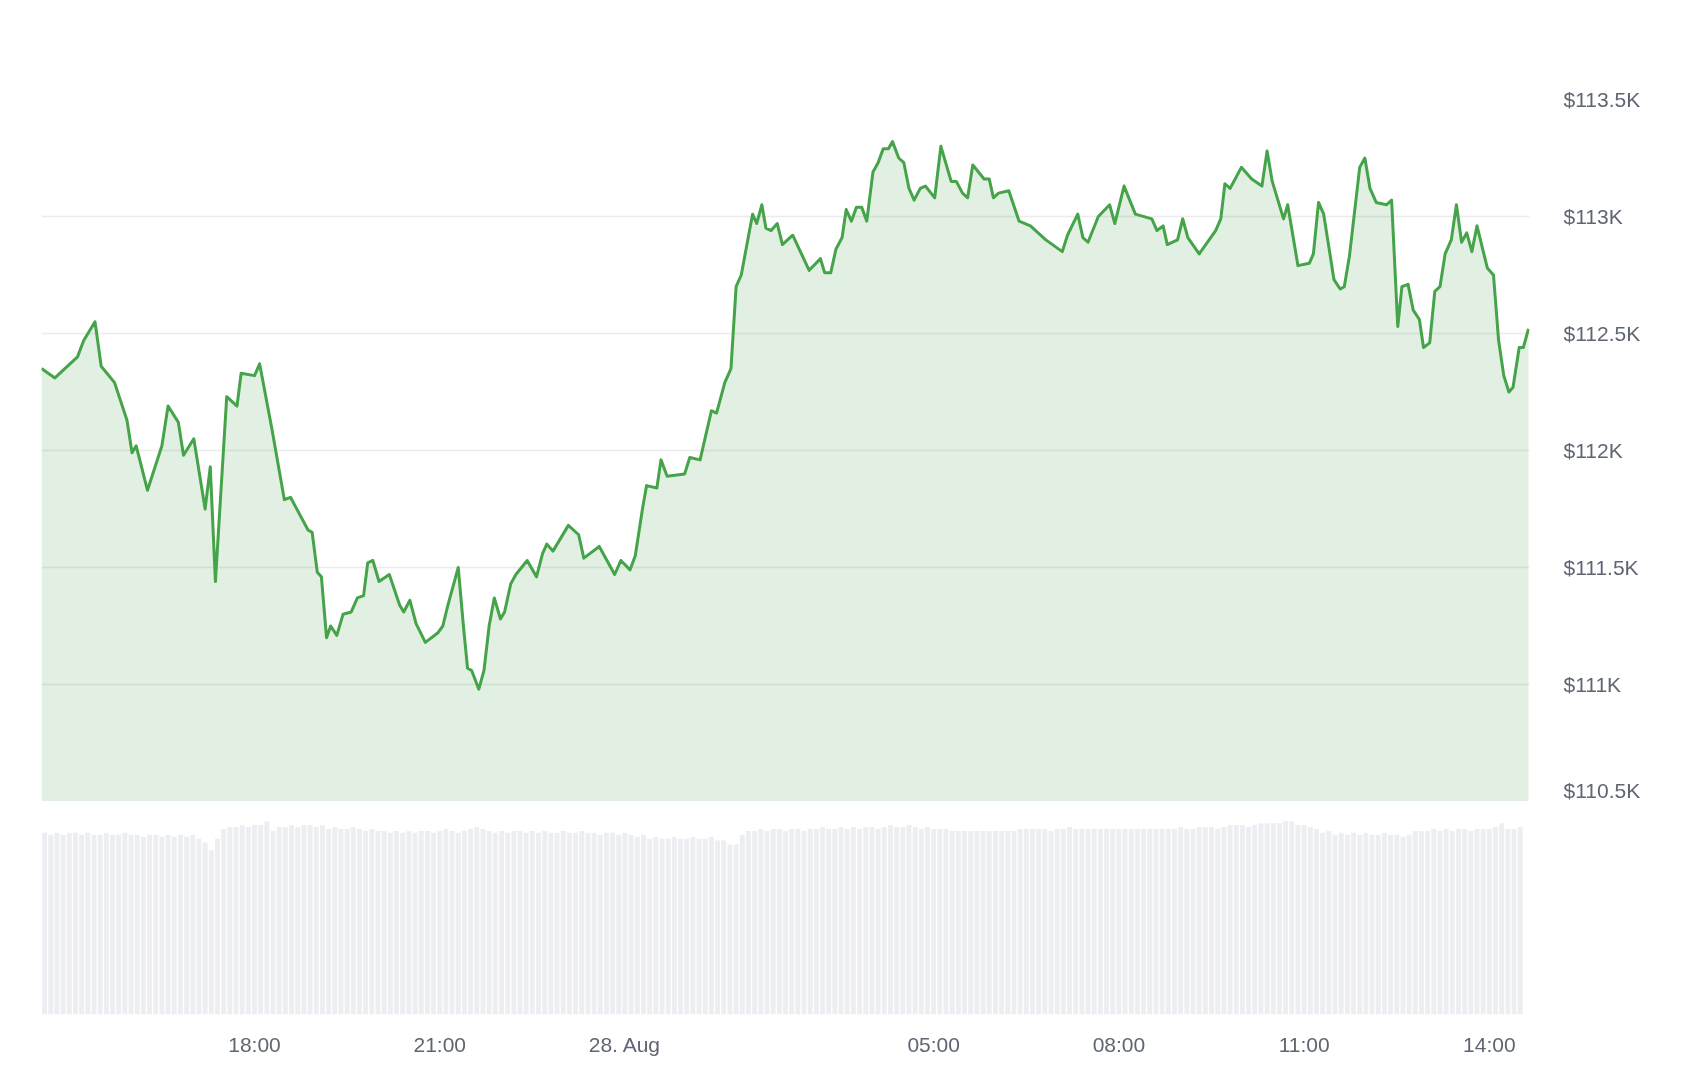  Describe the element at coordinates (1489, 1044) in the screenshot. I see `x-tick-label: 14:00` at that location.